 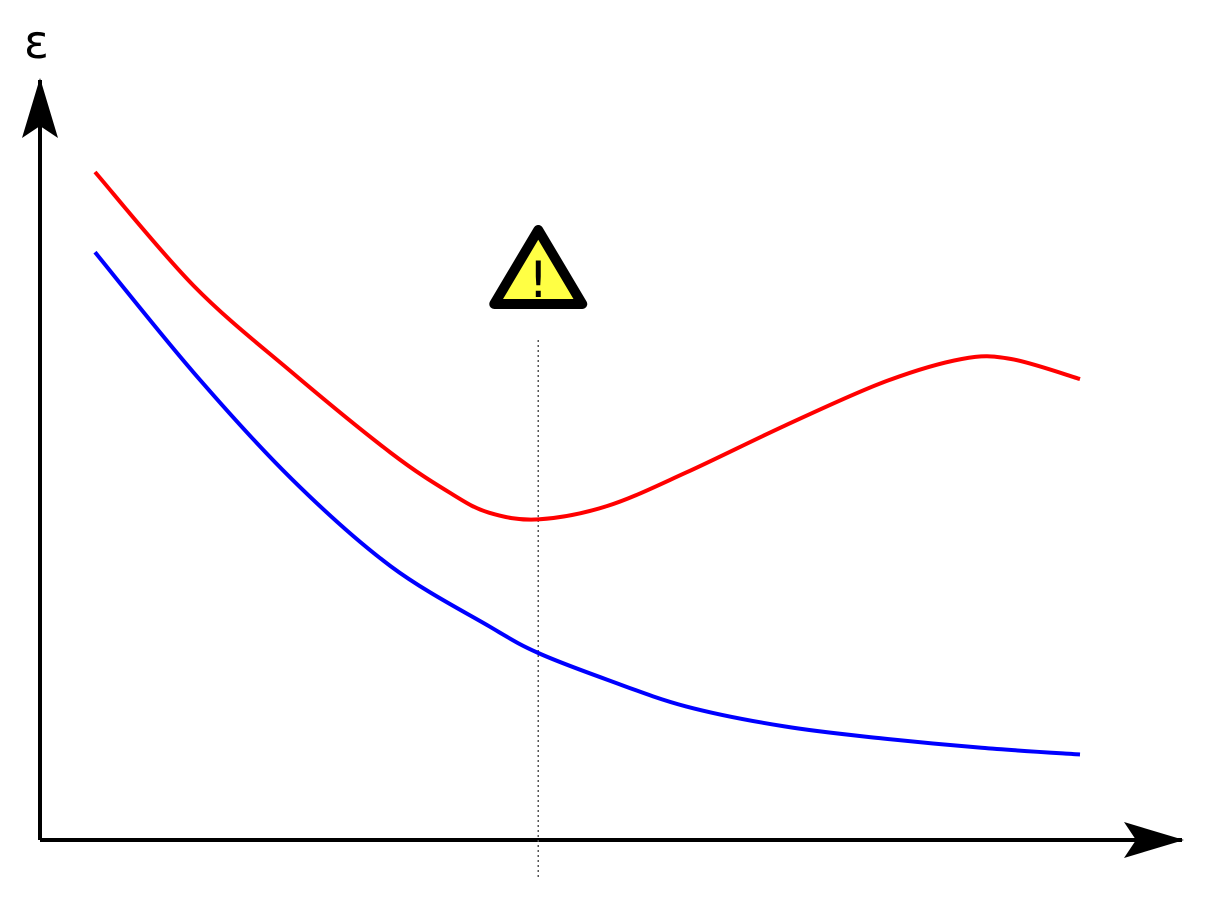 I want to click on warning-glyph: !, so click(x=538, y=280).